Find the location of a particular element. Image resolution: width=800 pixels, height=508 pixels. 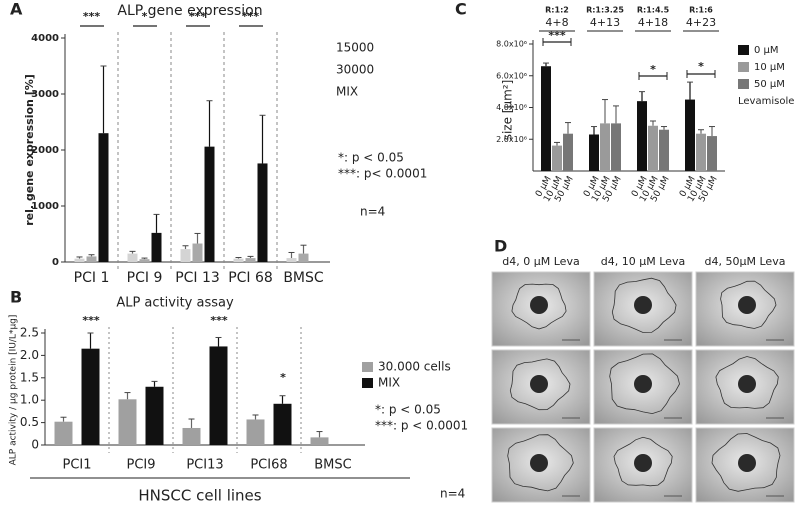

x-tick-label: PCI 1 is located at coordinates (92, 278).